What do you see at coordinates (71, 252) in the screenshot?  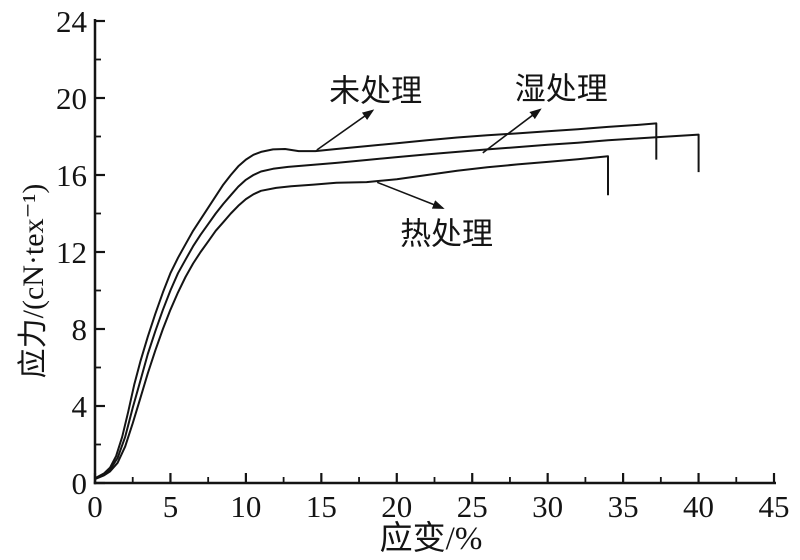 I see `y-tick-label: 12` at bounding box center [71, 252].